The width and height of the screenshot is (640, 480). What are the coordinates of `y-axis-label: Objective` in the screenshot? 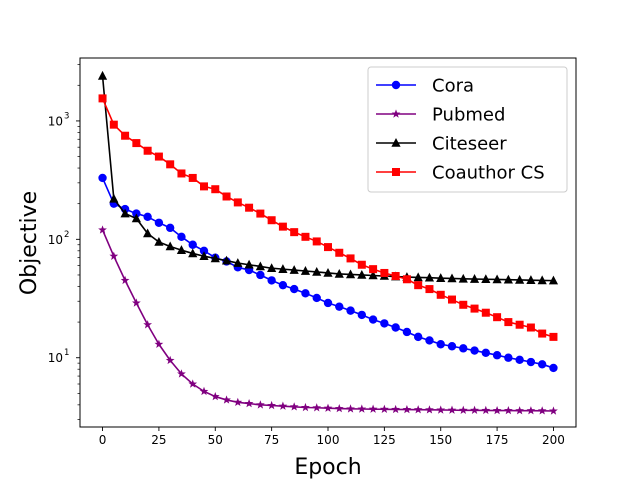 It's located at (29, 243).